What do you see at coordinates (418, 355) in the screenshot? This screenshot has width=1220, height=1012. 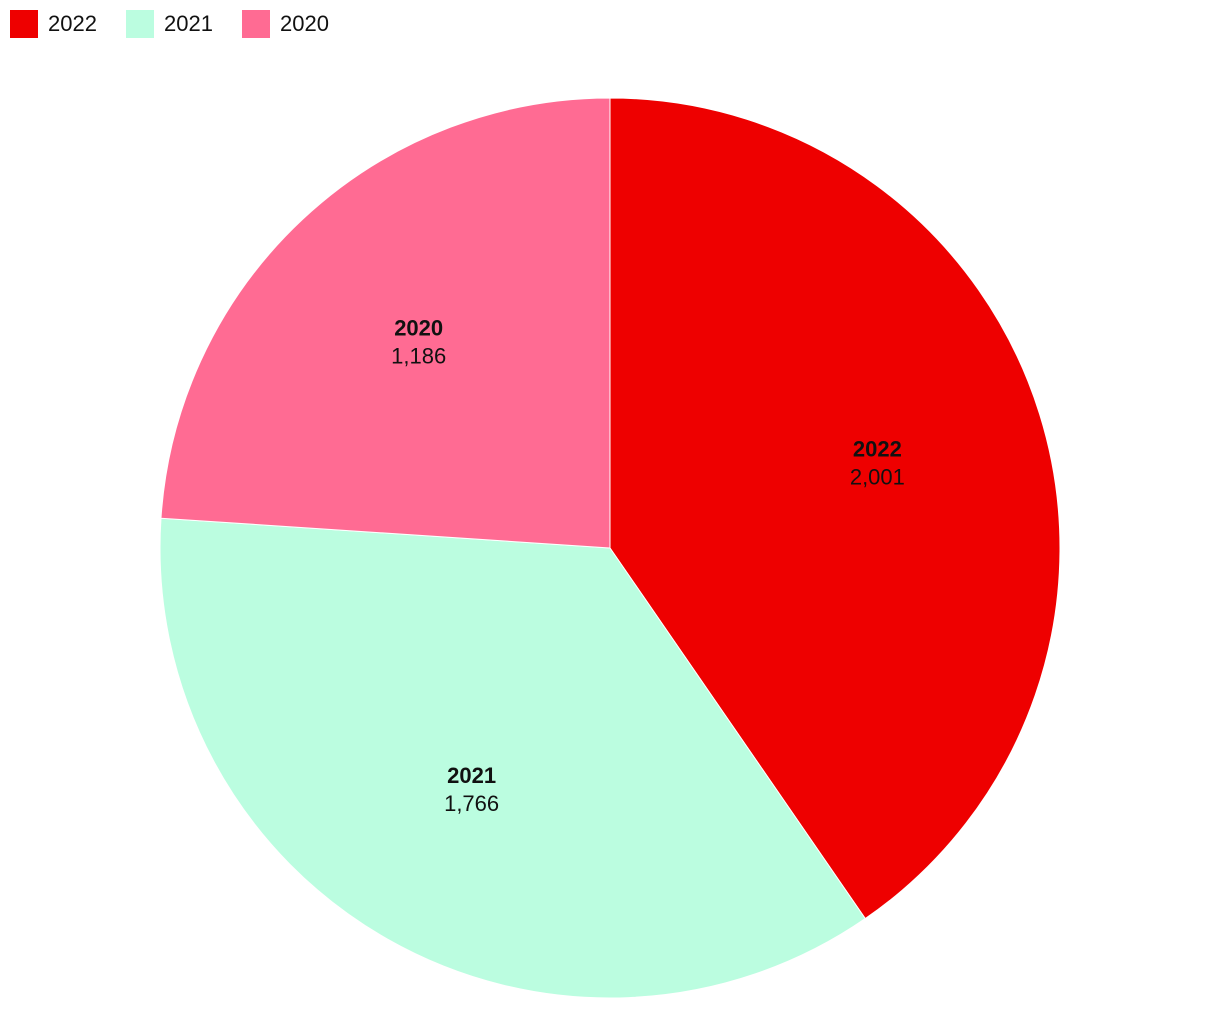 I see `slice-value: 1,186` at bounding box center [418, 355].